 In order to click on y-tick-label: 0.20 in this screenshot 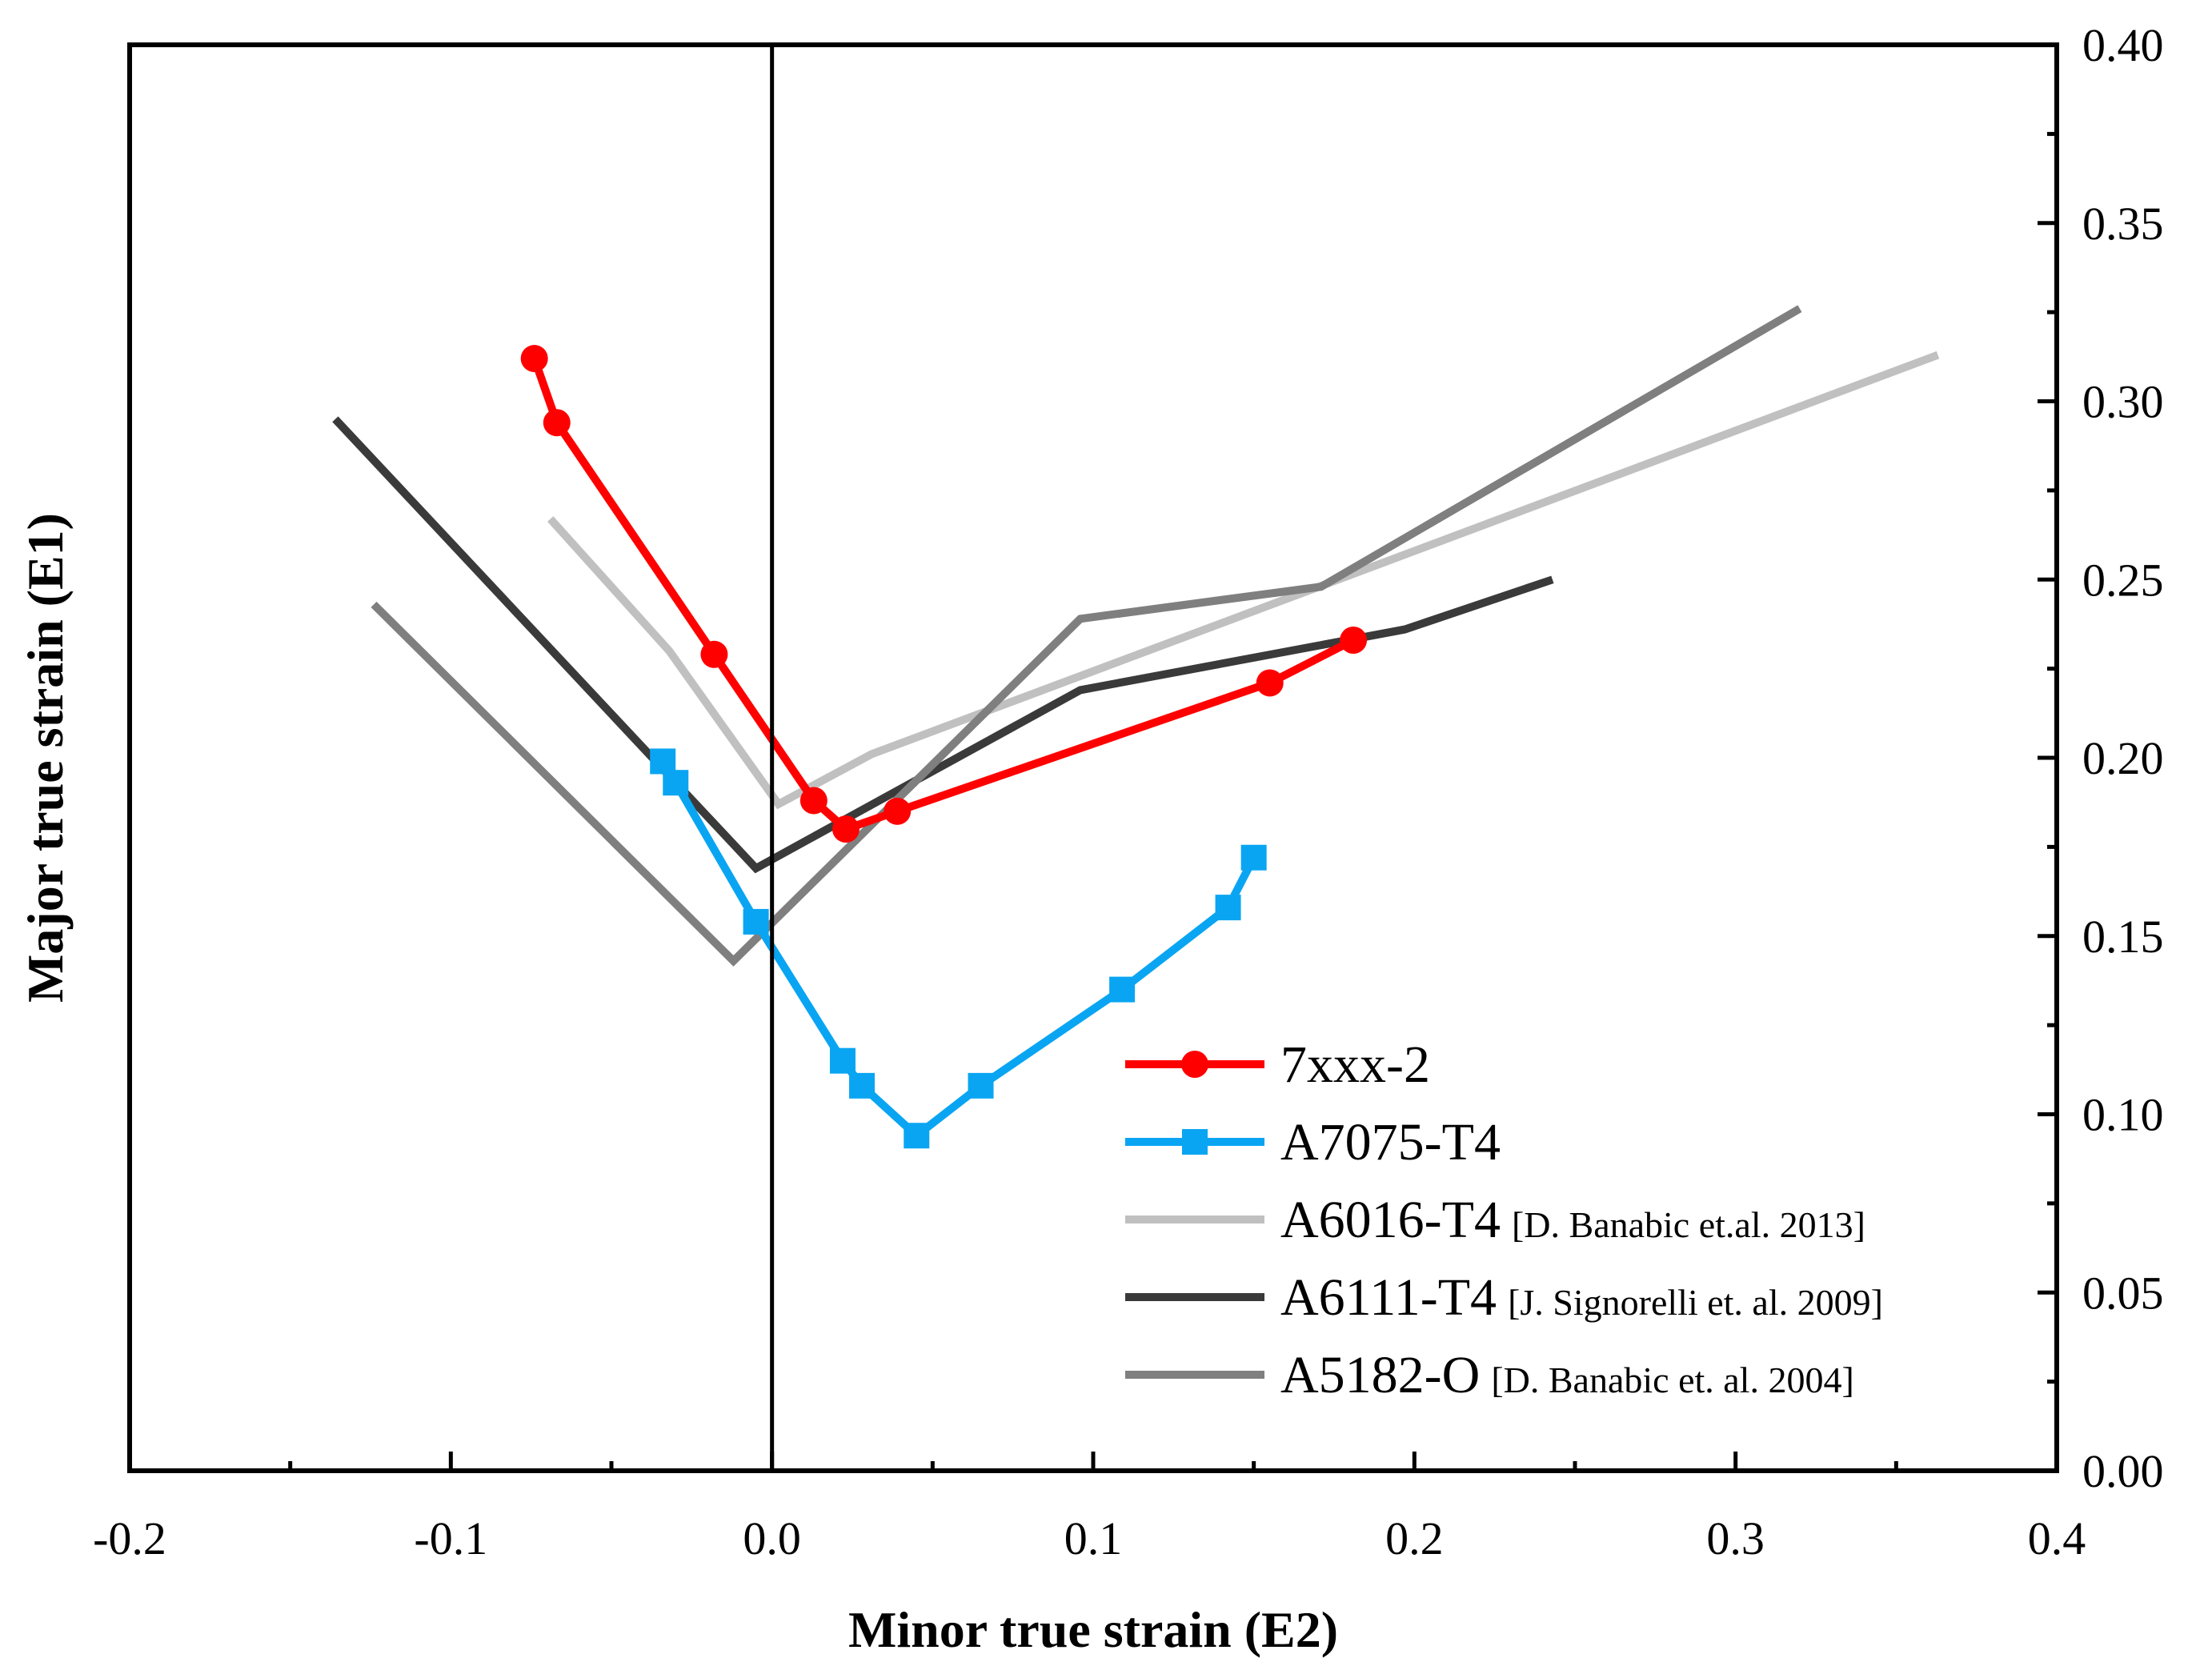, I will do `click(2123, 758)`.